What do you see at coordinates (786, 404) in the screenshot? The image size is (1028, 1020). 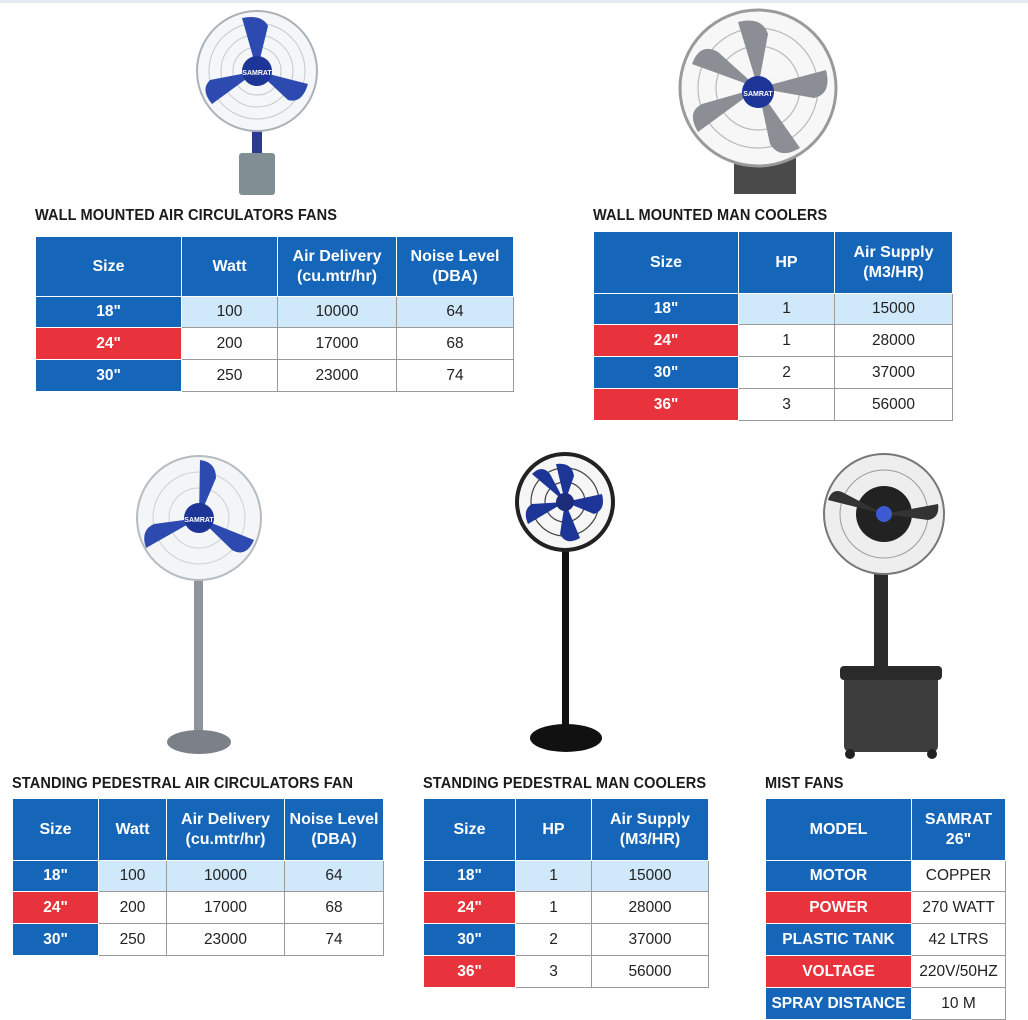 I see `value-cell: 3` at bounding box center [786, 404].